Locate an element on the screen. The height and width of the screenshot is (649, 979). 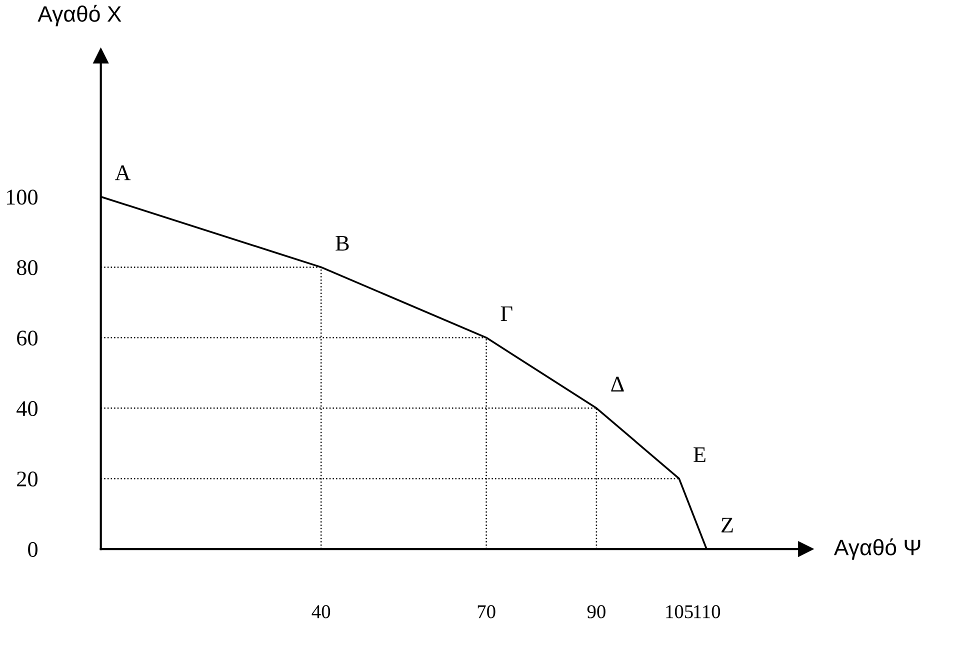
annotation: A is located at coordinates (122, 172).